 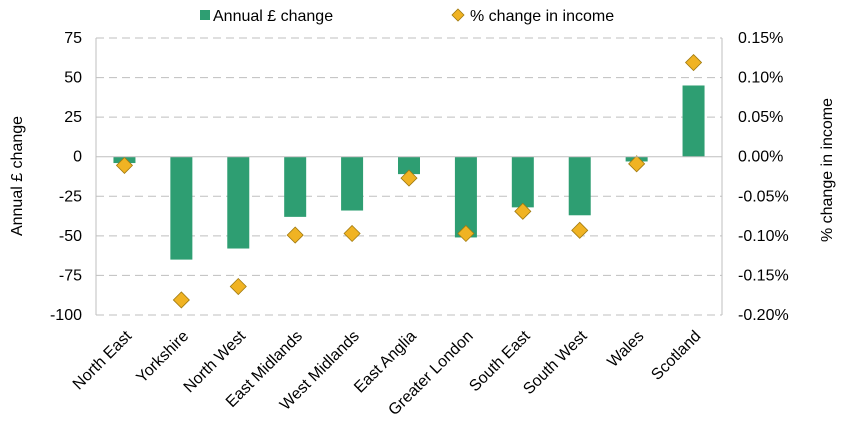 I want to click on y-axis-title: Annual £ change, so click(x=17, y=176).